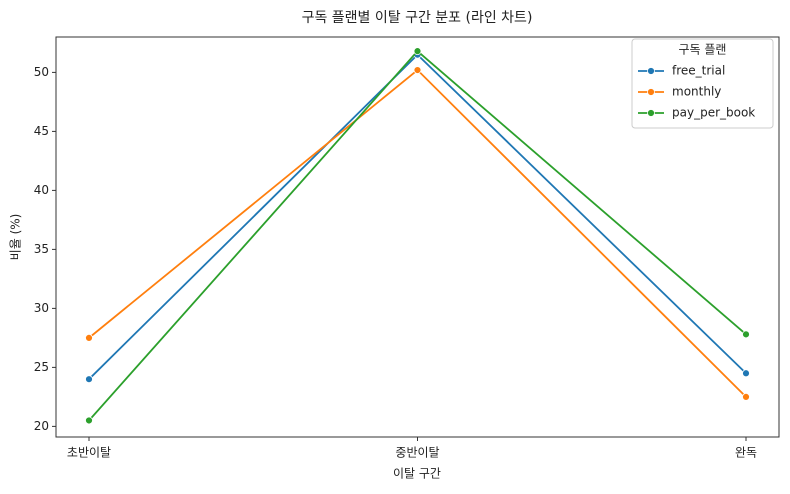 This screenshot has width=790, height=494. Describe the element at coordinates (696, 92) in the screenshot. I see `legend-label: monthly` at that location.